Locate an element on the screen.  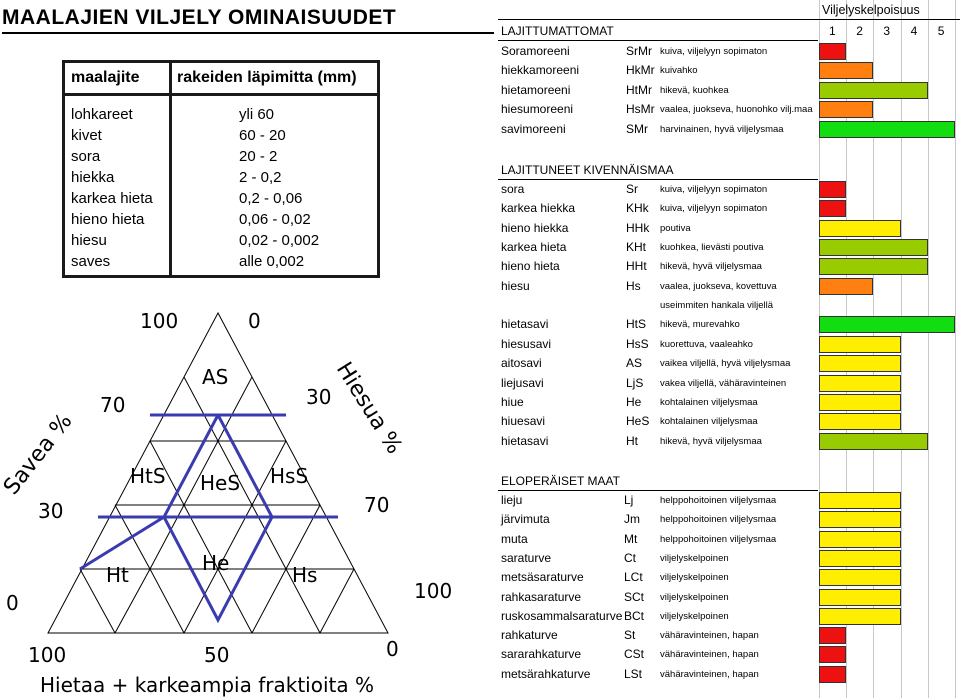
soil-name: rahkasaraturve is located at coordinates (541, 596).